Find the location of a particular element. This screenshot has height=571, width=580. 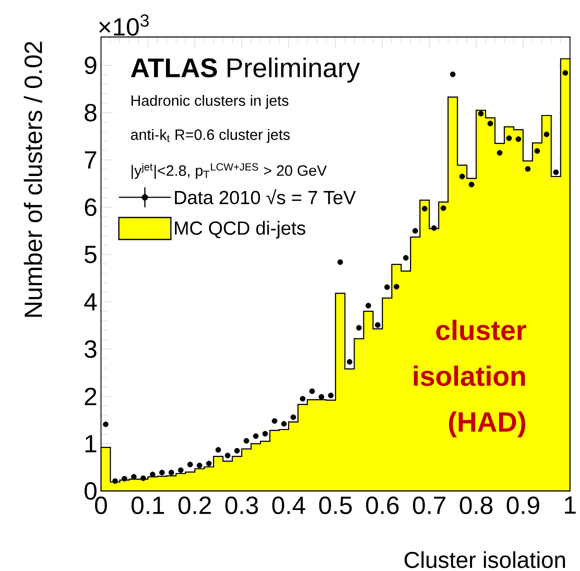

y-tick-label: 0 is located at coordinates (90, 491).